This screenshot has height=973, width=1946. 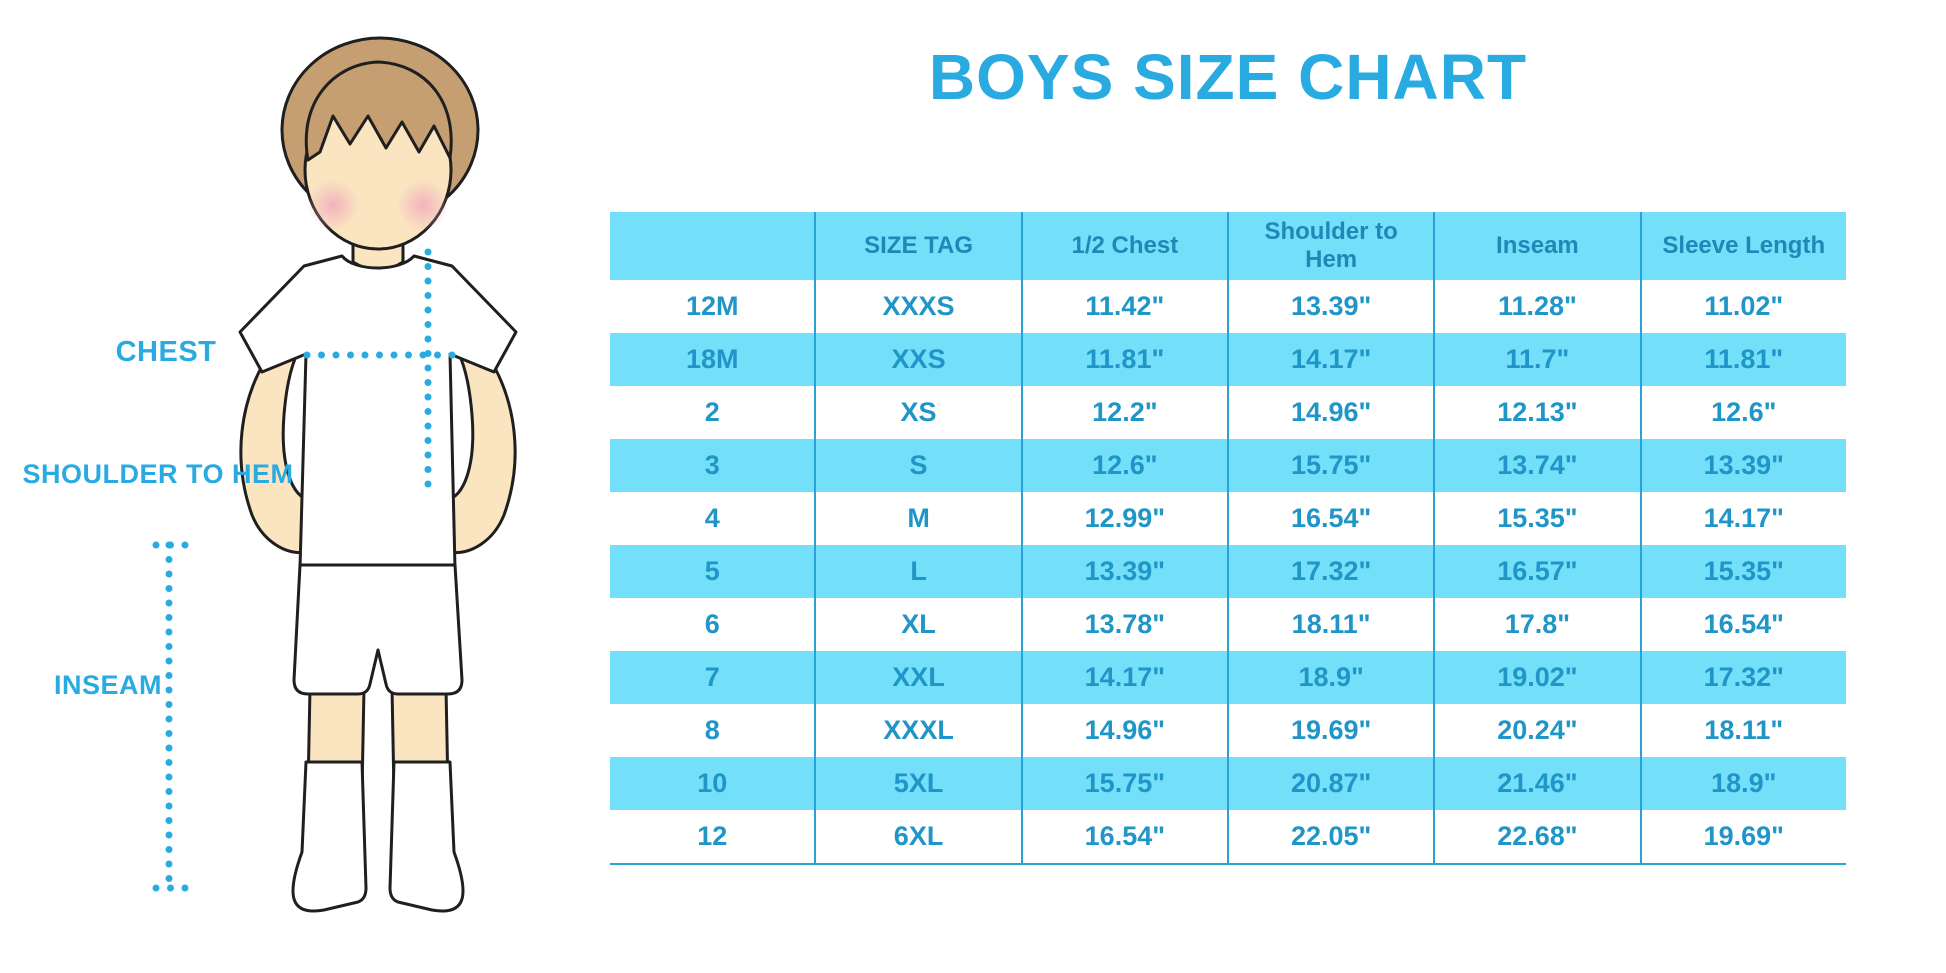 I want to click on table-row: 12 6XL 16.54" 22.05" 22.68" 19.69", so click(x=1228, y=837).